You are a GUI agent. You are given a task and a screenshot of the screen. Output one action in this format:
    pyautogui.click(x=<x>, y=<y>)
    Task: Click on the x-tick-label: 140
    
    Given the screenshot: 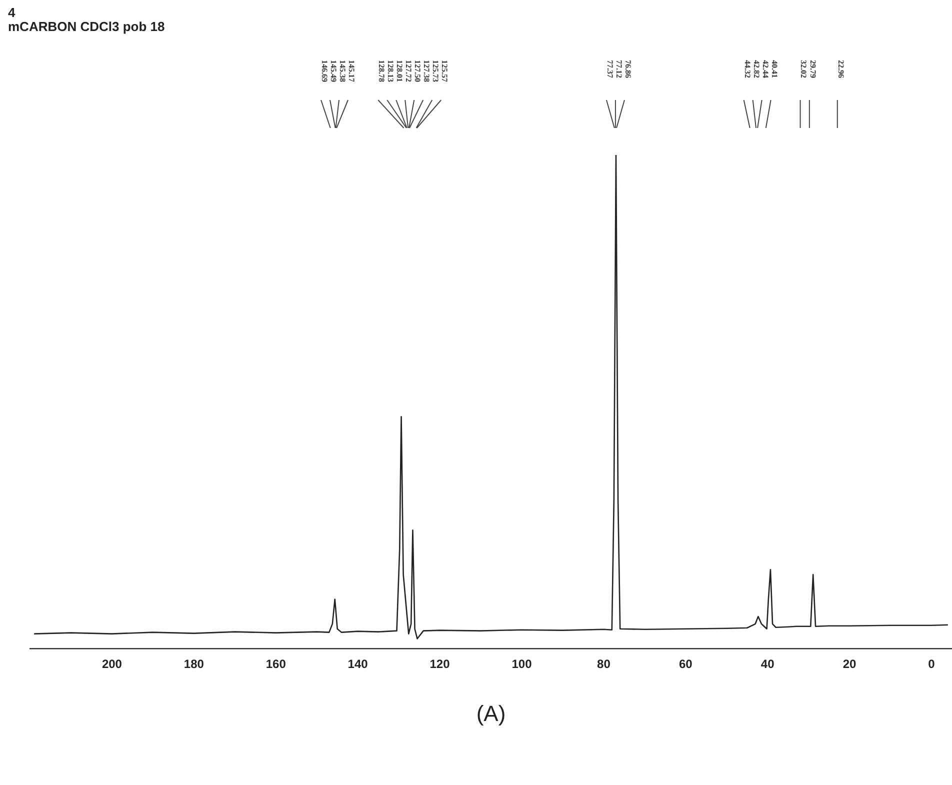 What is the action you would take?
    pyautogui.click(x=358, y=664)
    